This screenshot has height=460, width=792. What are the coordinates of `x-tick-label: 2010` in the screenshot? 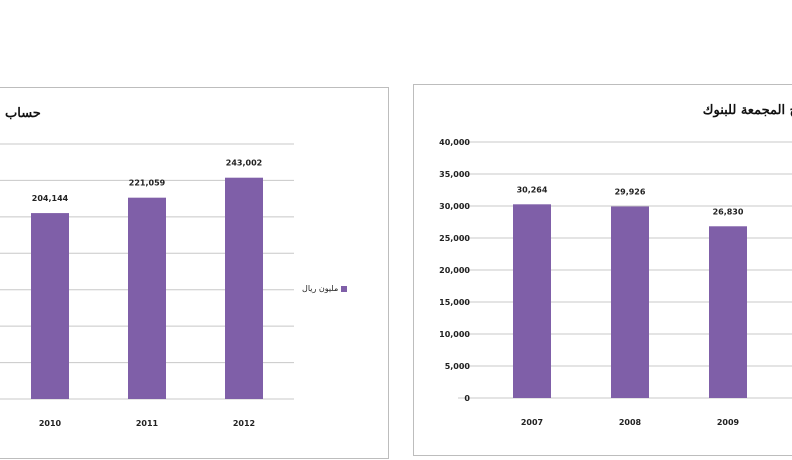 It's located at (50, 423).